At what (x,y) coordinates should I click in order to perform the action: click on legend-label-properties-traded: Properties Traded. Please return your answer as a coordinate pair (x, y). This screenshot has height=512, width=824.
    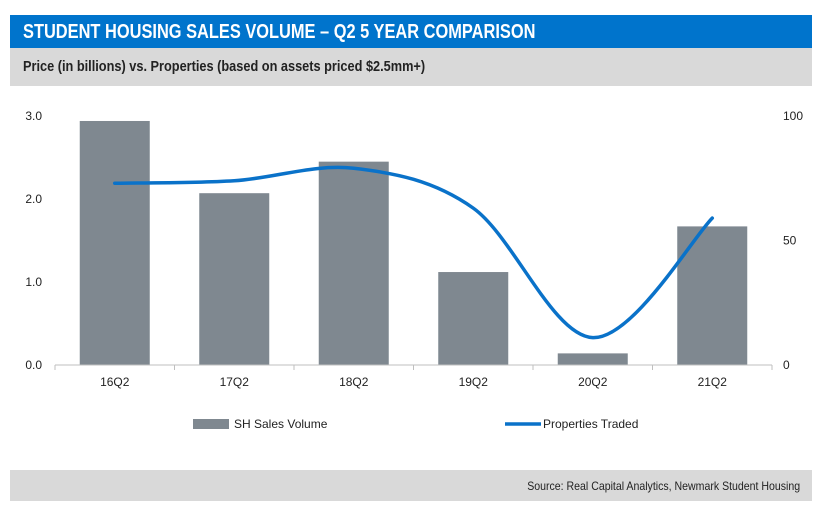
    Looking at the image, I should click on (590, 424).